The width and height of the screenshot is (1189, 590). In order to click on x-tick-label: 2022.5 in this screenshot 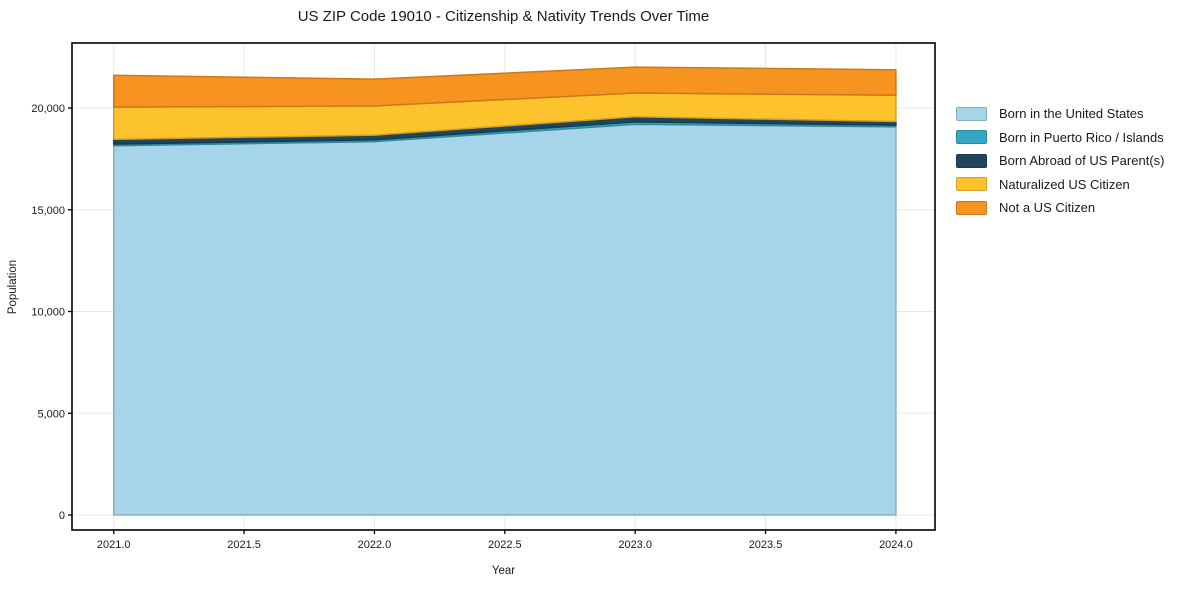, I will do `click(505, 545)`.